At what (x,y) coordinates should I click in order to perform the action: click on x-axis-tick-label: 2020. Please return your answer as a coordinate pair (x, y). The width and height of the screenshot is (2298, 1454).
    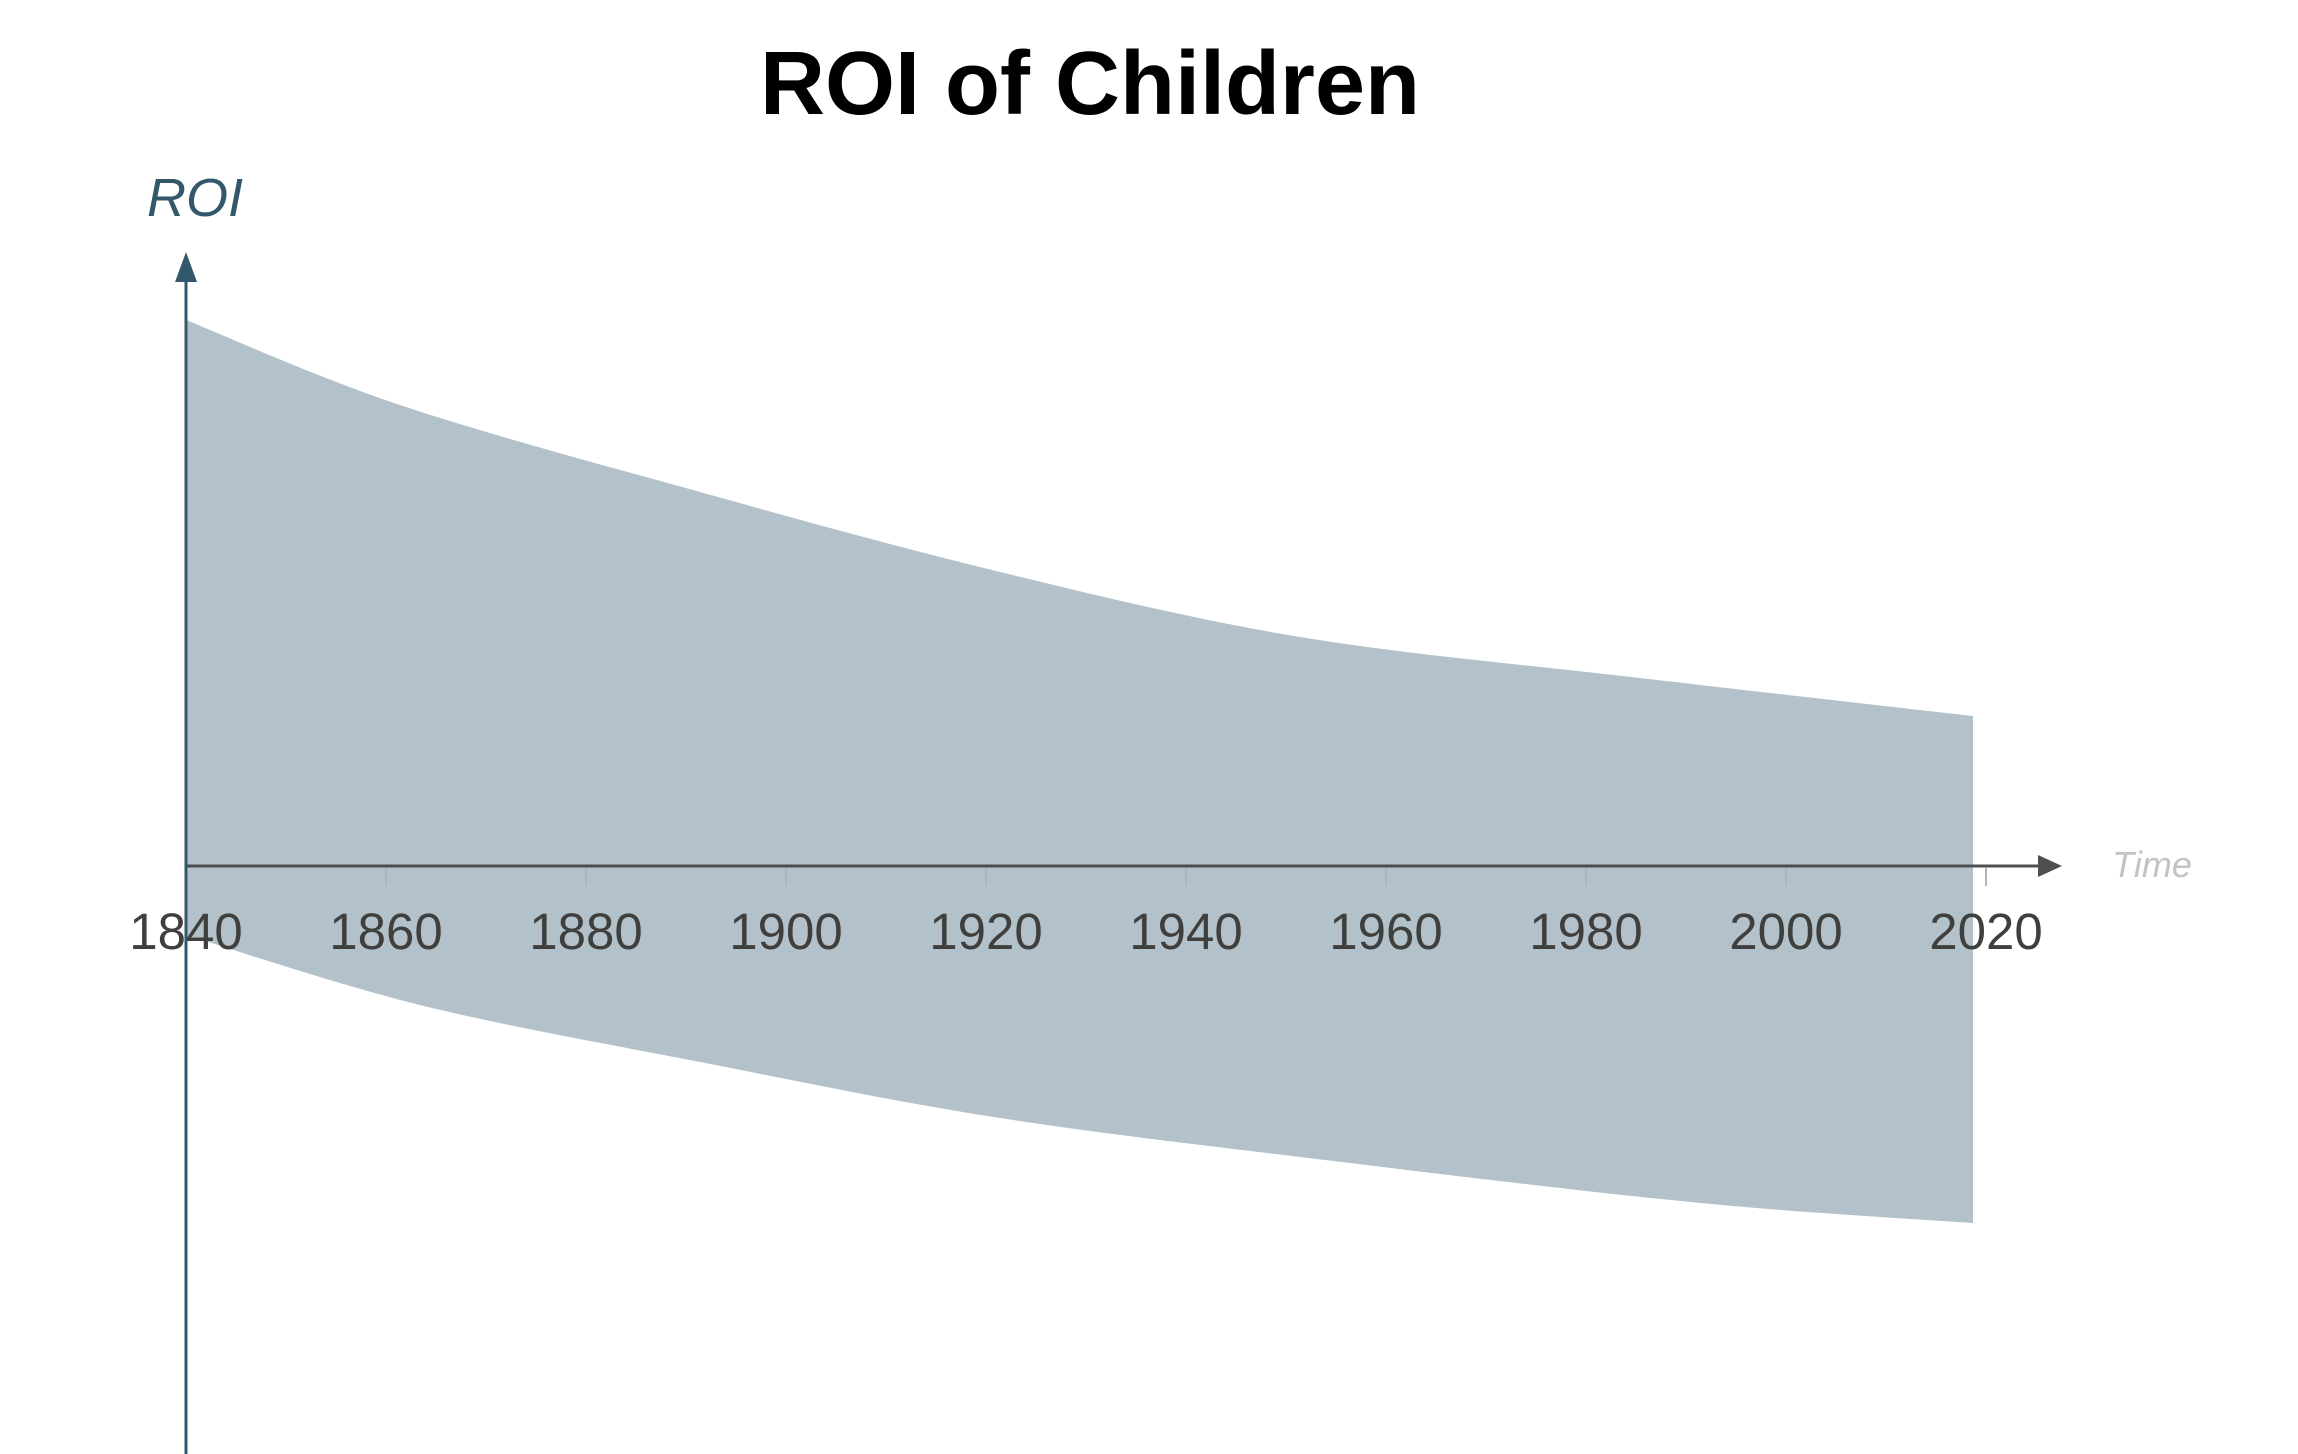
    Looking at the image, I should click on (1986, 931).